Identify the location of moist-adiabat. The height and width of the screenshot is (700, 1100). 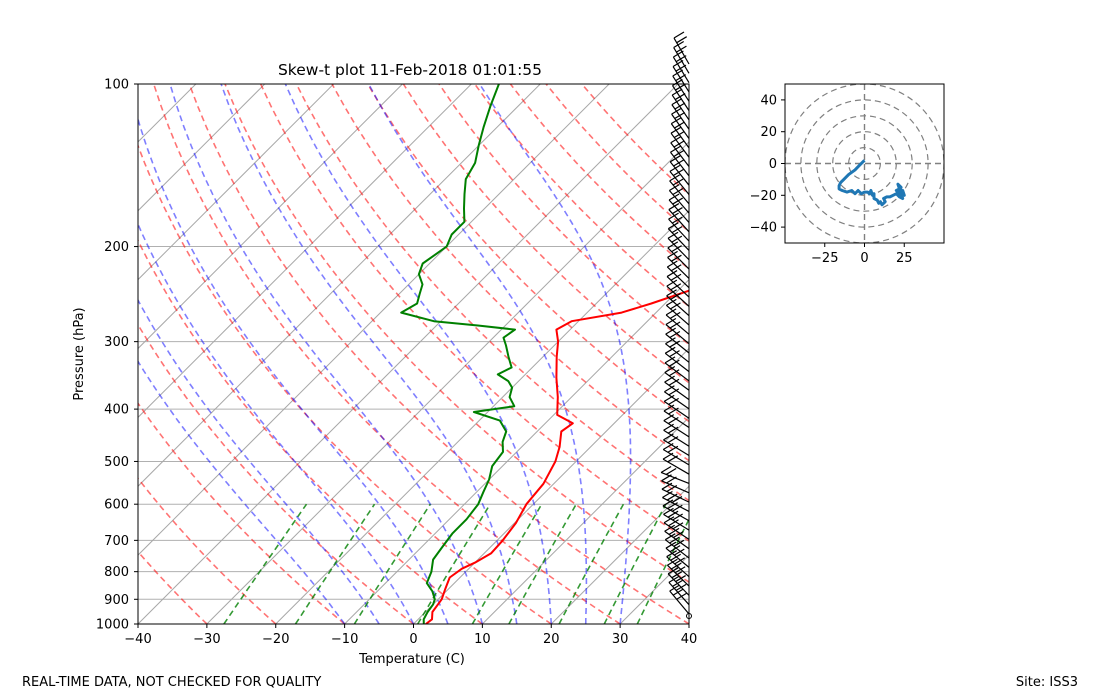
(555, 354).